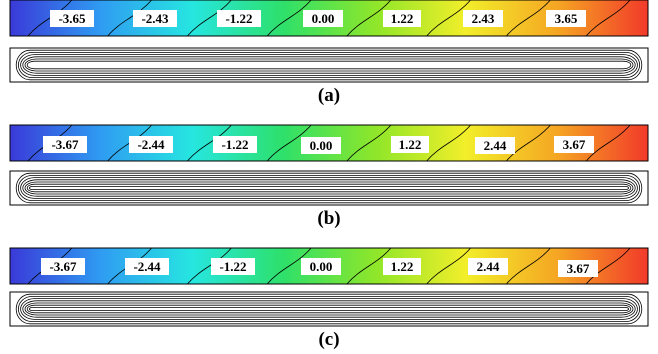  I want to click on contour-label-text: -3.65, so click(72, 18).